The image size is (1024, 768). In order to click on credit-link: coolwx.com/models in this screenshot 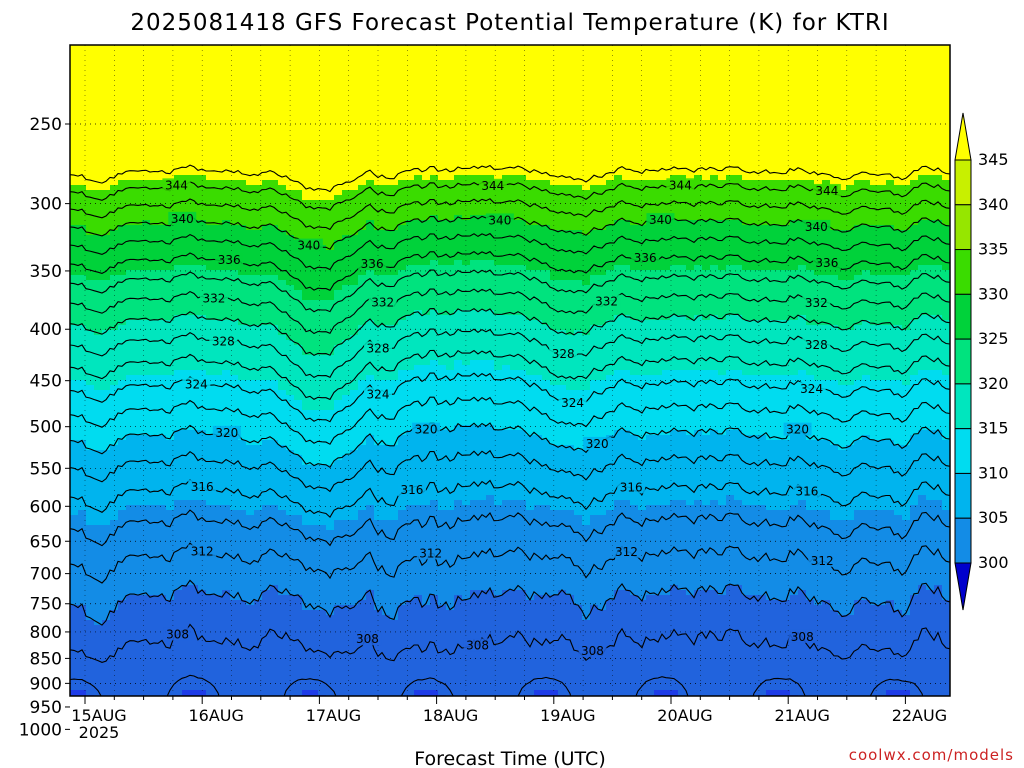, I will do `click(931, 755)`.